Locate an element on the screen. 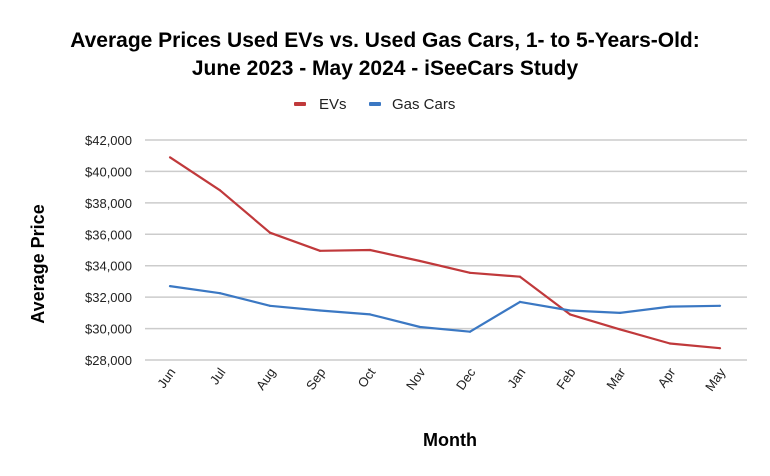 This screenshot has width=770, height=476. x-tick-label: May is located at coordinates (715, 379).